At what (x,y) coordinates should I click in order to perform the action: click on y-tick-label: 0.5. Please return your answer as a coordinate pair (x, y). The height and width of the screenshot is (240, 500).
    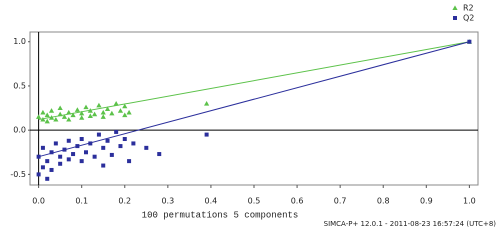
    Looking at the image, I should click on (19, 85).